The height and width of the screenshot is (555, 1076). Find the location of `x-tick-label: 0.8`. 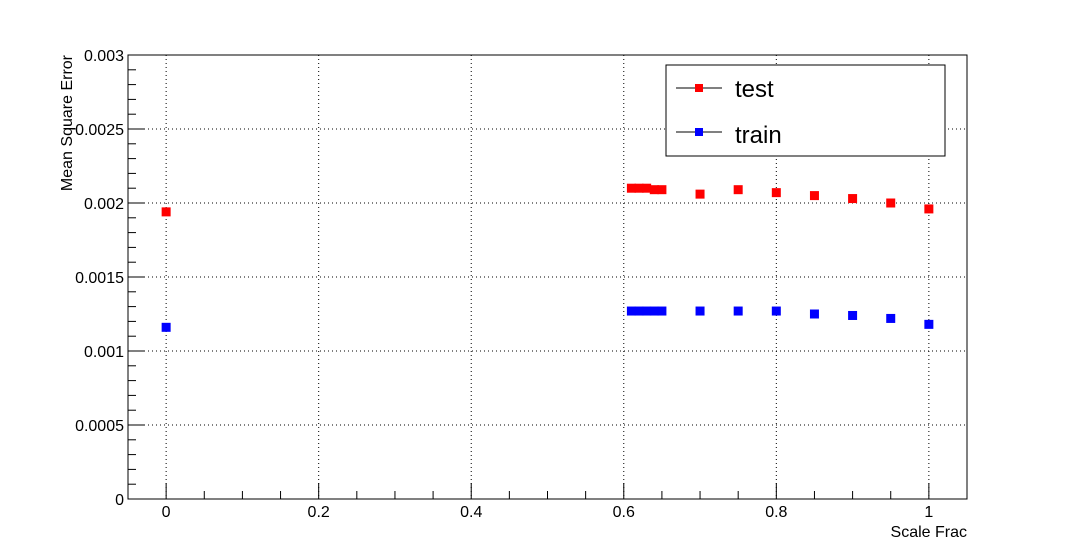

x-tick-label: 0.8 is located at coordinates (776, 512).